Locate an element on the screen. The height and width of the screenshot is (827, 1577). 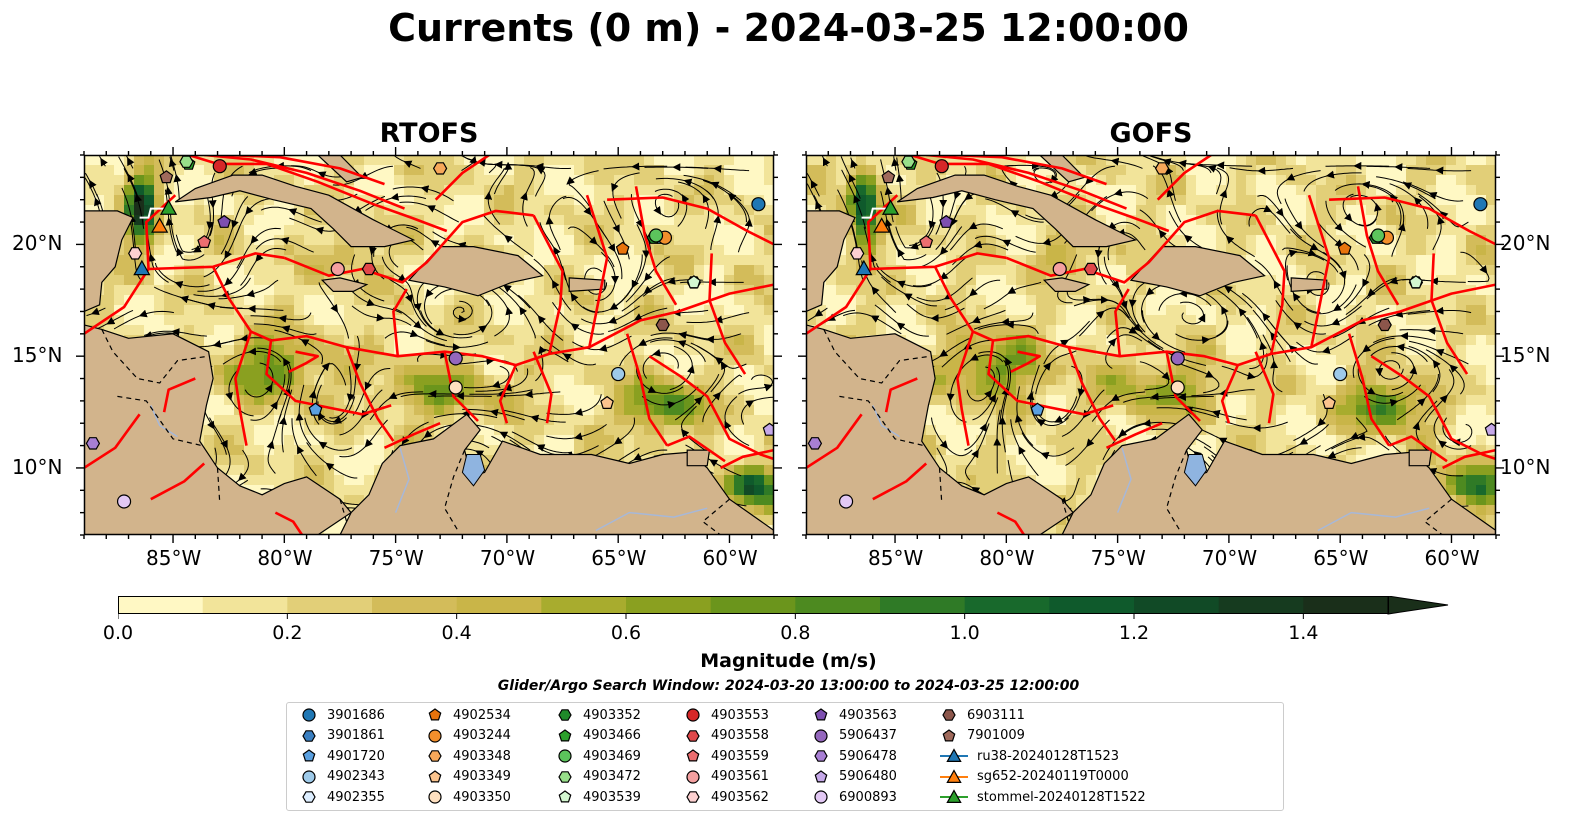
legend-item: 4903563 is located at coordinates (854, 715).